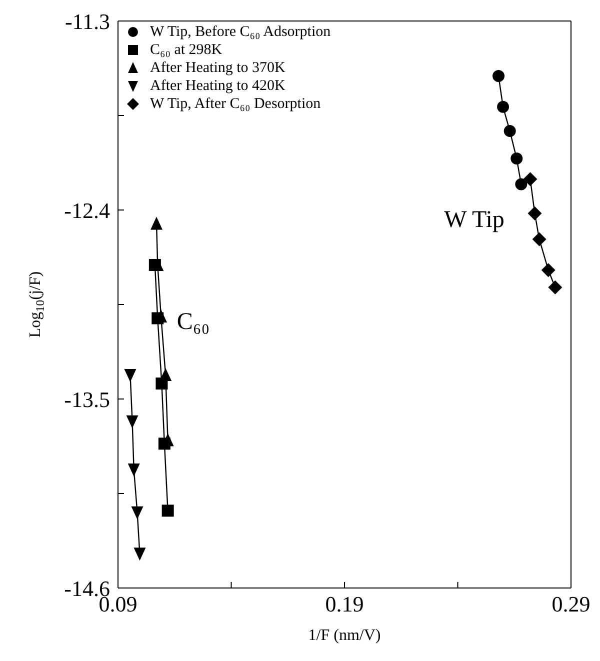  What do you see at coordinates (240, 32) in the screenshot?
I see `legend-label: W Tip, Before C₆₀ Adsorption` at bounding box center [240, 32].